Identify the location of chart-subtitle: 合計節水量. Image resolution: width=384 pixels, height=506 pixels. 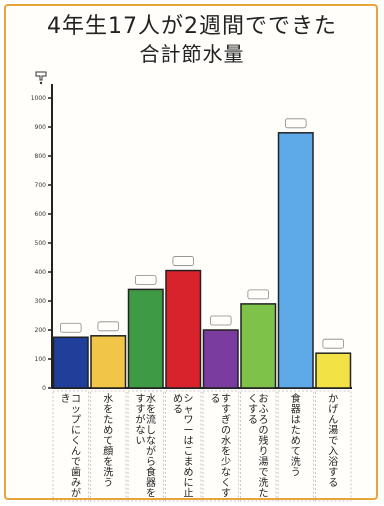
(192, 54).